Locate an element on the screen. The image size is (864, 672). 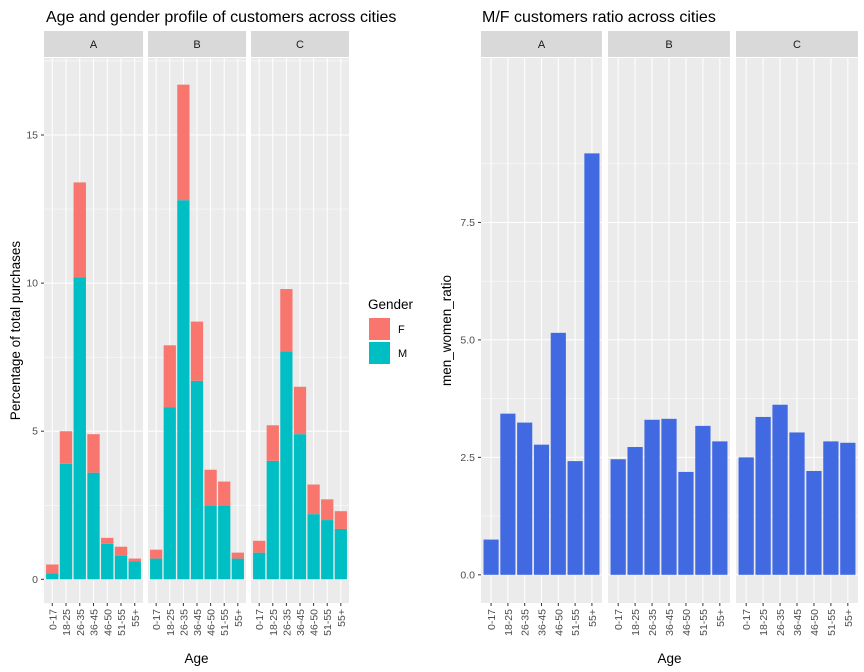
legend: Gender FM is located at coordinates (391, 330).